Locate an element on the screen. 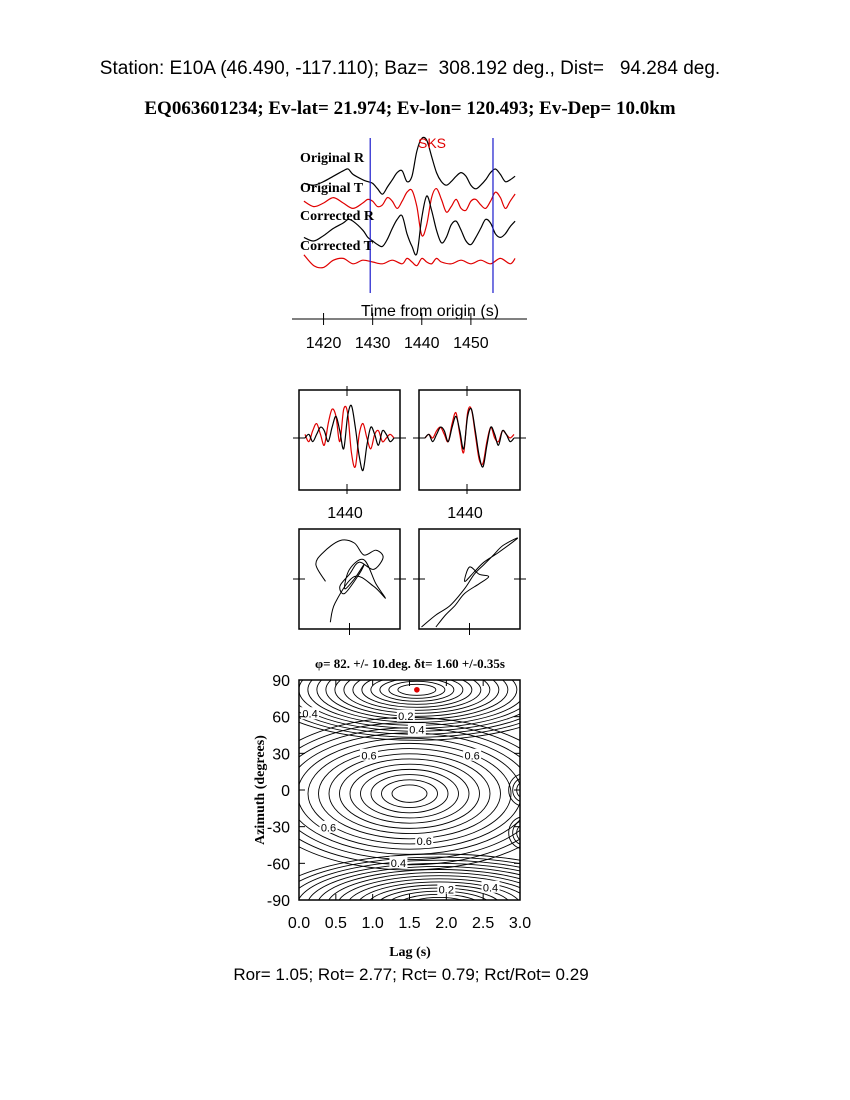  waveform-trace-slow is located at coordinates (349, 437).